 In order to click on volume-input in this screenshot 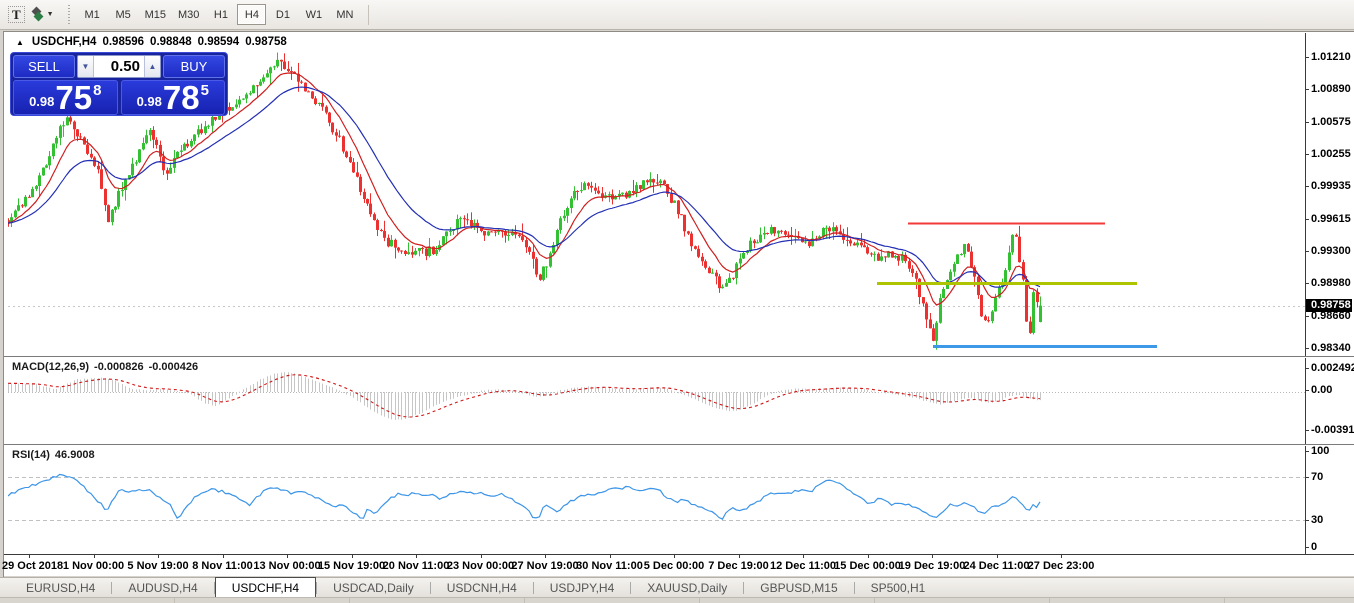, I will do `click(119, 66)`.